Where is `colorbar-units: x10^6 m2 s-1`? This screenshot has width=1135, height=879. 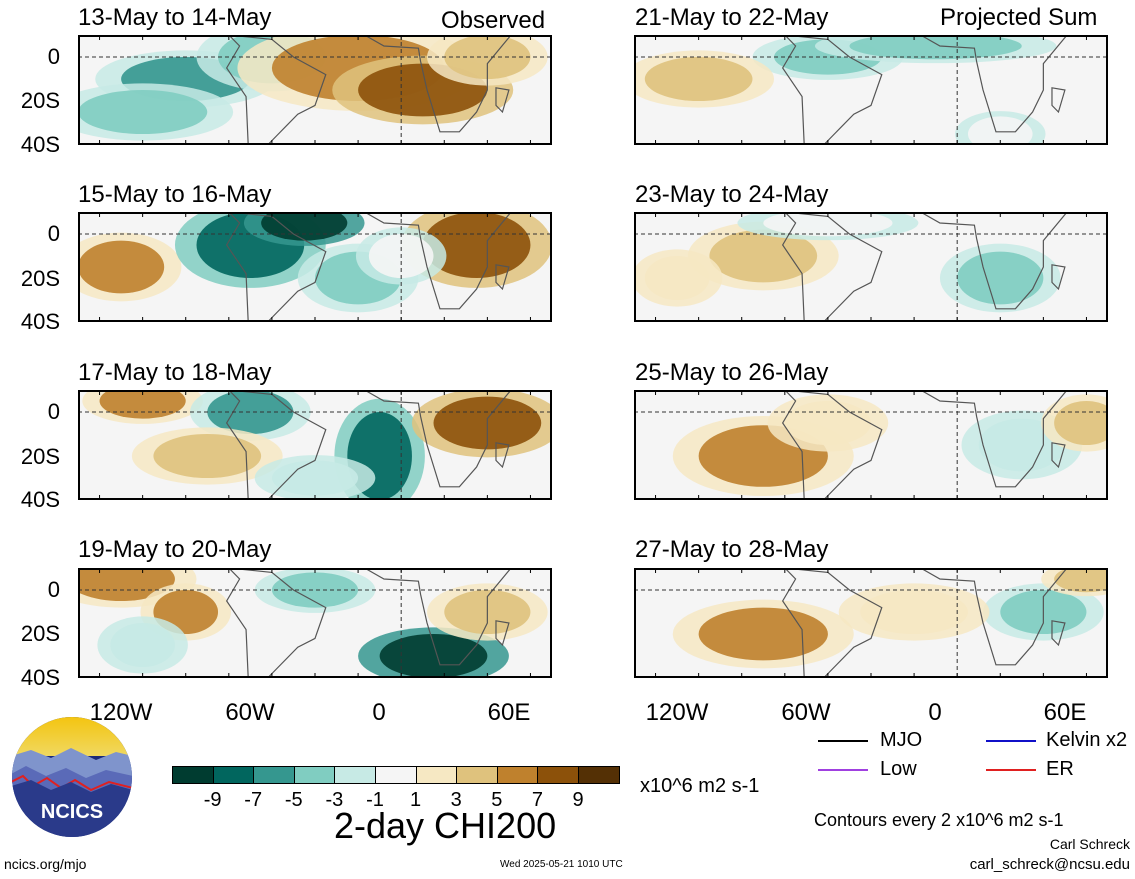 colorbar-units: x10^6 m2 s-1 is located at coordinates (700, 786).